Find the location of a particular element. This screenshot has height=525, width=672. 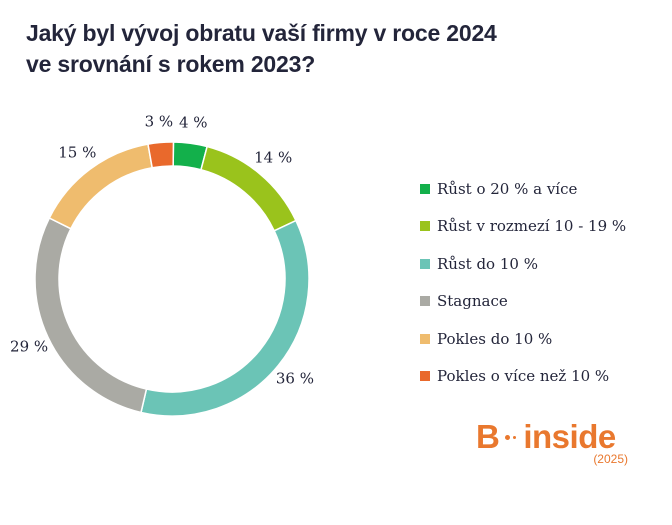

legend-item-2: Růst v rozmezí 10 - 19 % is located at coordinates (523, 227).